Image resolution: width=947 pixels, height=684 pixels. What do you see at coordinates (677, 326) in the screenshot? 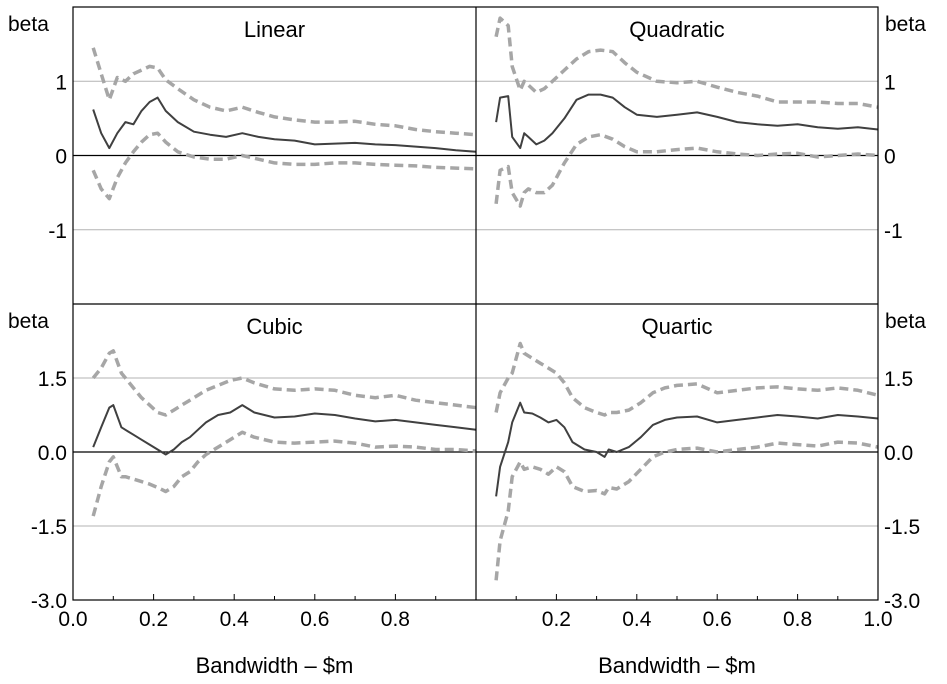
I see `panel-title: Quartic` at bounding box center [677, 326].